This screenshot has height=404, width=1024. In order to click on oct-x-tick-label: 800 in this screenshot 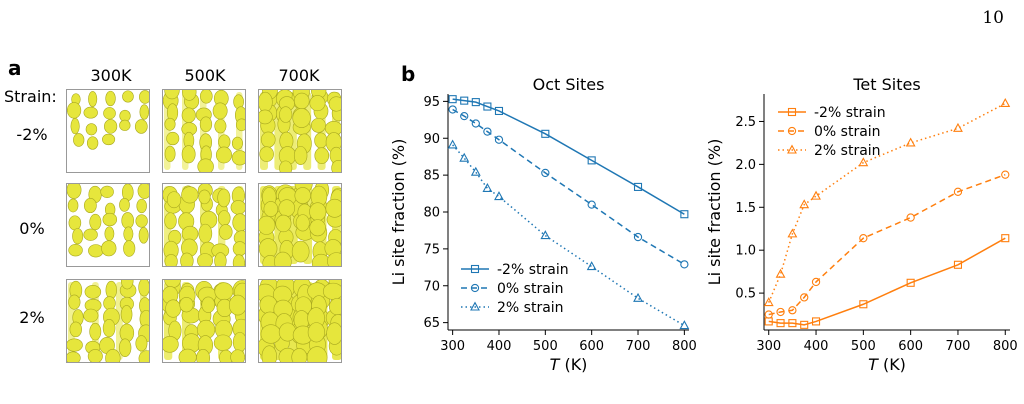, I will do `click(684, 346)`.